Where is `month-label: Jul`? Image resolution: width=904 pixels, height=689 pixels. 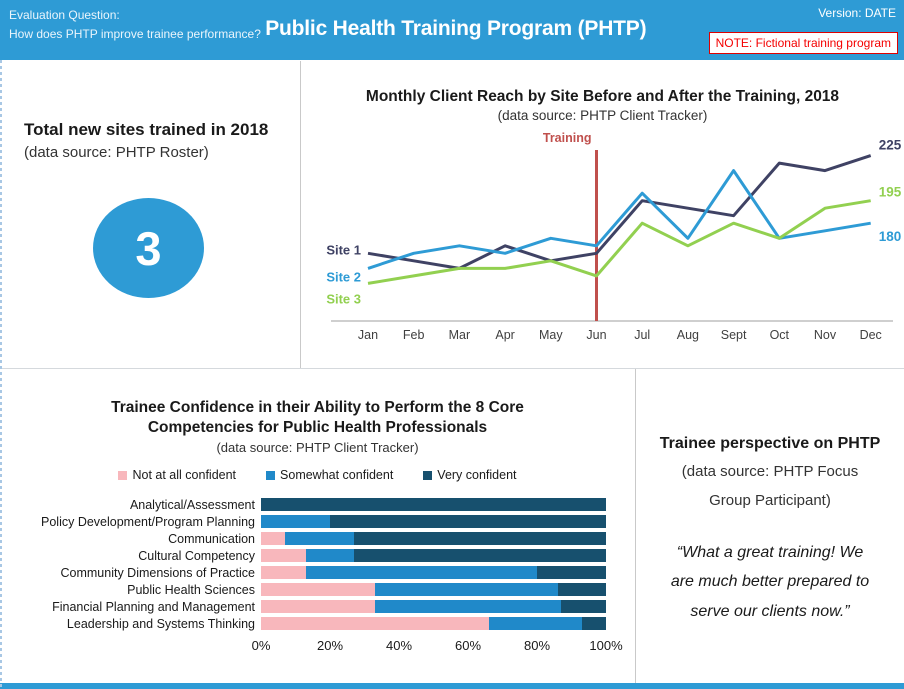 month-label: Jul is located at coordinates (642, 335).